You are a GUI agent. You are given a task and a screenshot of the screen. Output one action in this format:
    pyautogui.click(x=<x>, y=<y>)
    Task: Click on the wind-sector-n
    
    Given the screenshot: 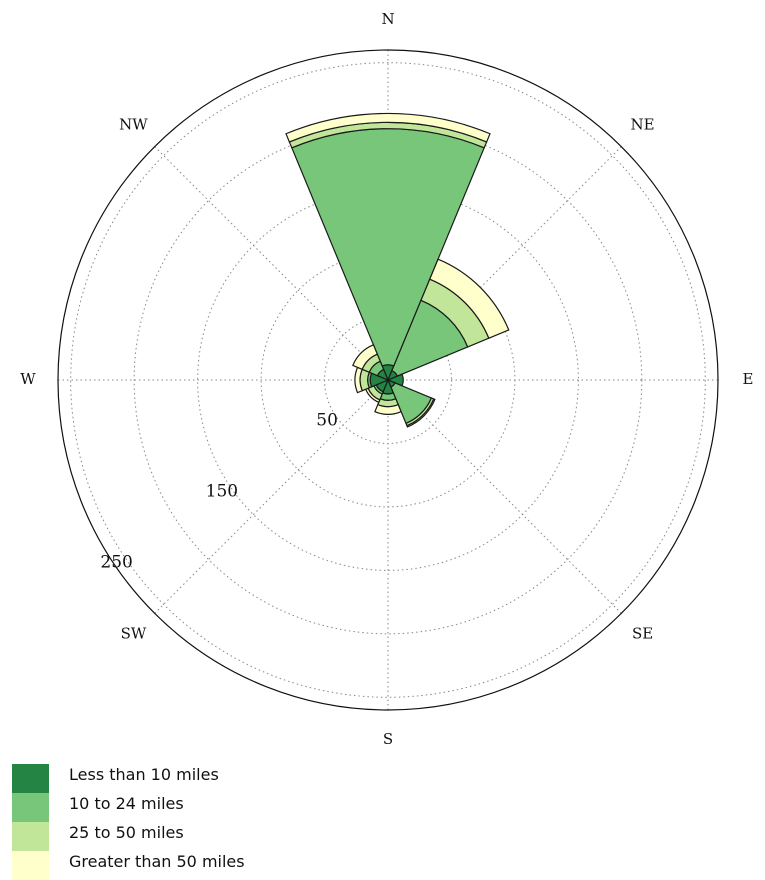 What is the action you would take?
    pyautogui.click(x=388, y=127)
    